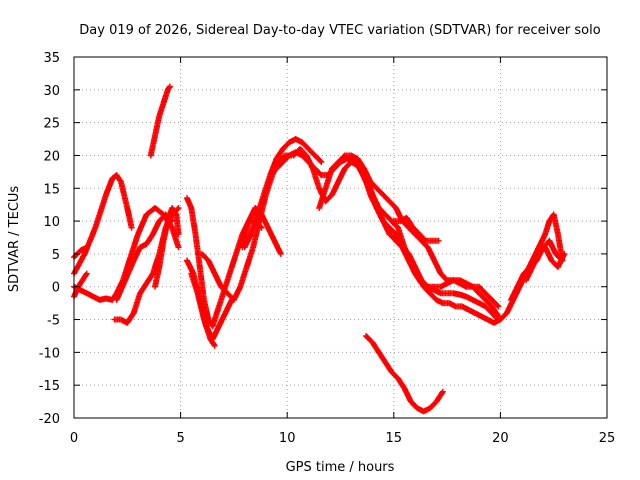  I want to click on y-tick-label: 30, so click(51, 91).